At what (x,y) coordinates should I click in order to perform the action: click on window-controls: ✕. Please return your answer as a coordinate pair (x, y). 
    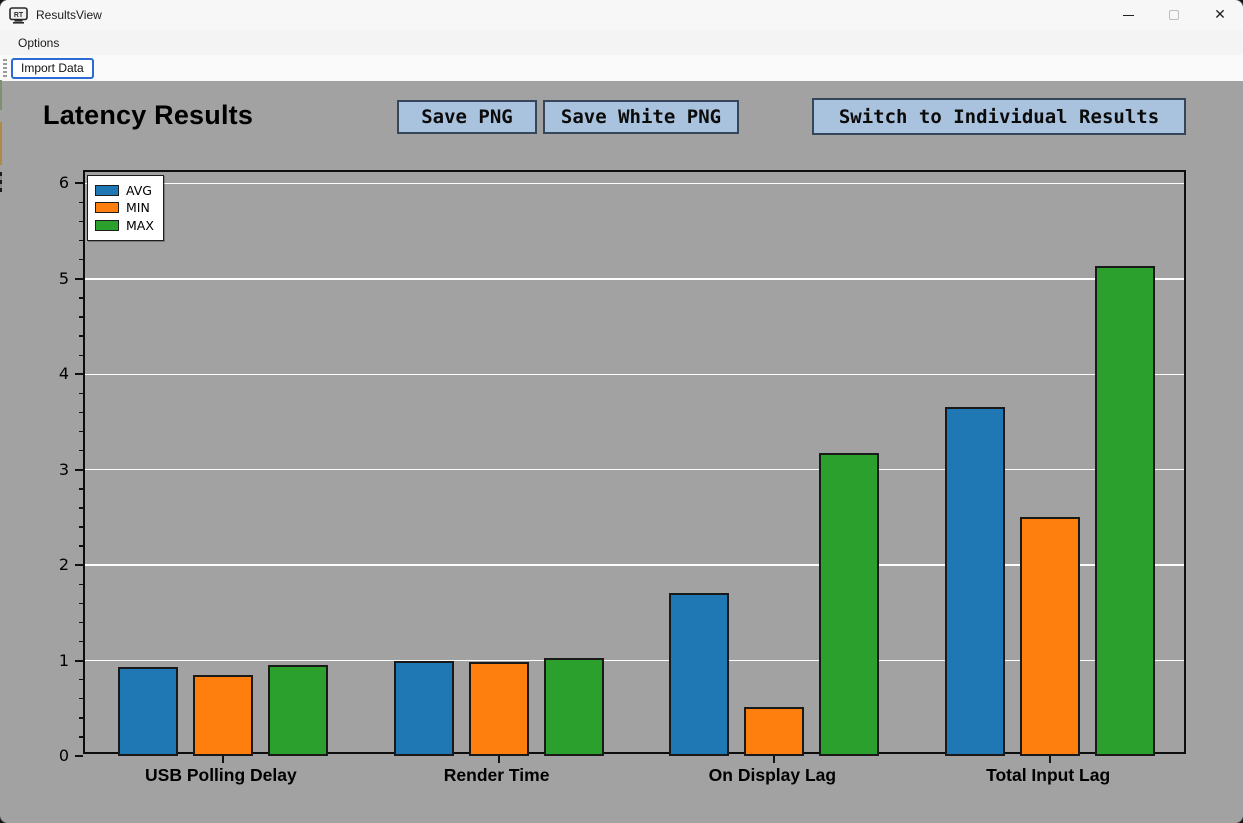
    Looking at the image, I should click on (1174, 15).